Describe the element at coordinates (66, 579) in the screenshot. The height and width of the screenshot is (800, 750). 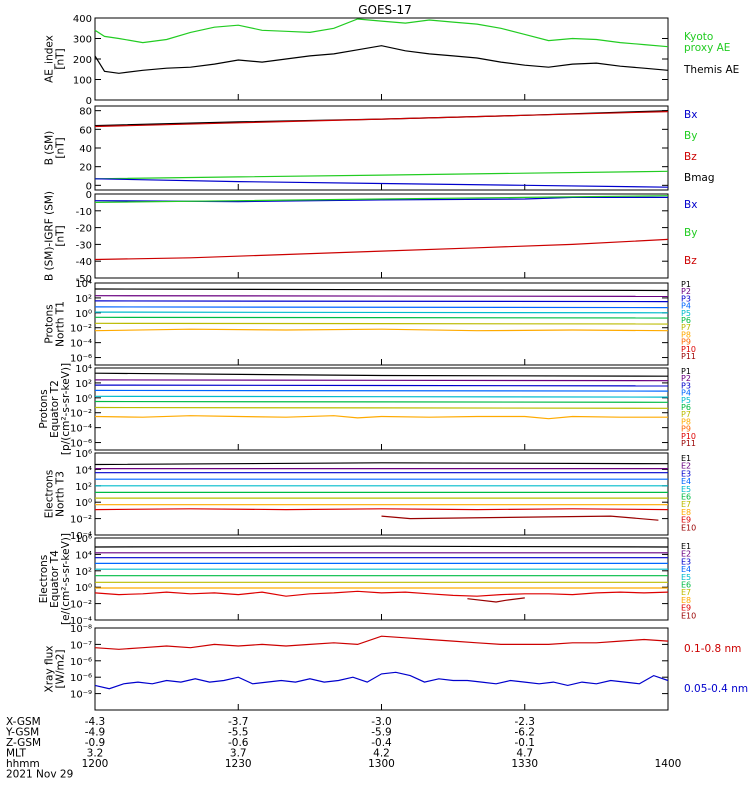
I see `y-axis-label: [e/(cm²-s-sr-keV)]` at that location.